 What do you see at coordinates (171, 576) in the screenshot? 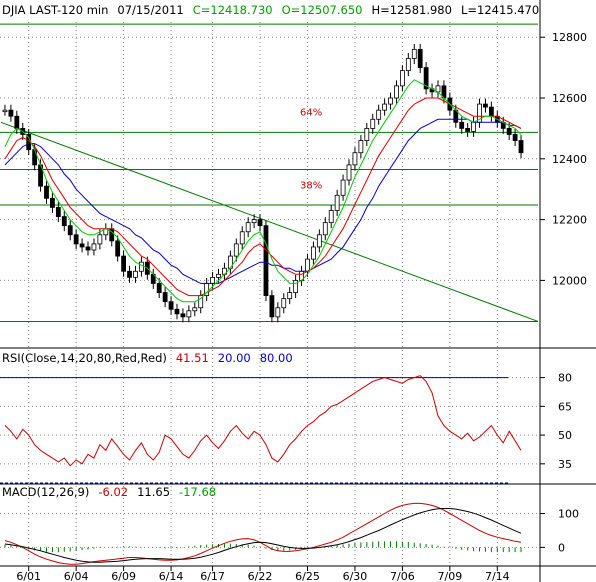
I see `x-tick-label: 6/14` at bounding box center [171, 576].